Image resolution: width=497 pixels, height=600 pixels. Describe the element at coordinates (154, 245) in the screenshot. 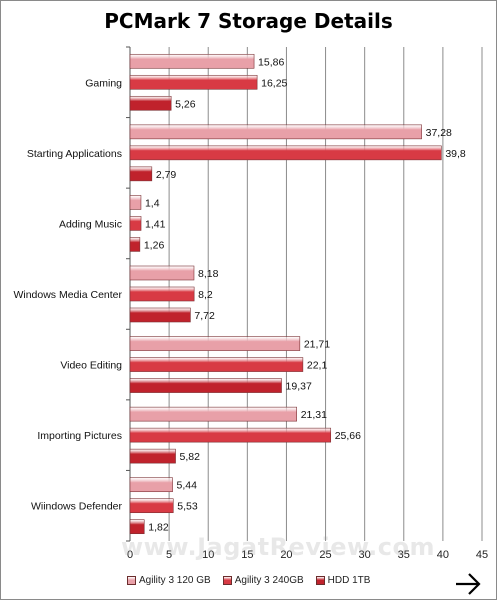

I see `data-label: 1,26` at that location.